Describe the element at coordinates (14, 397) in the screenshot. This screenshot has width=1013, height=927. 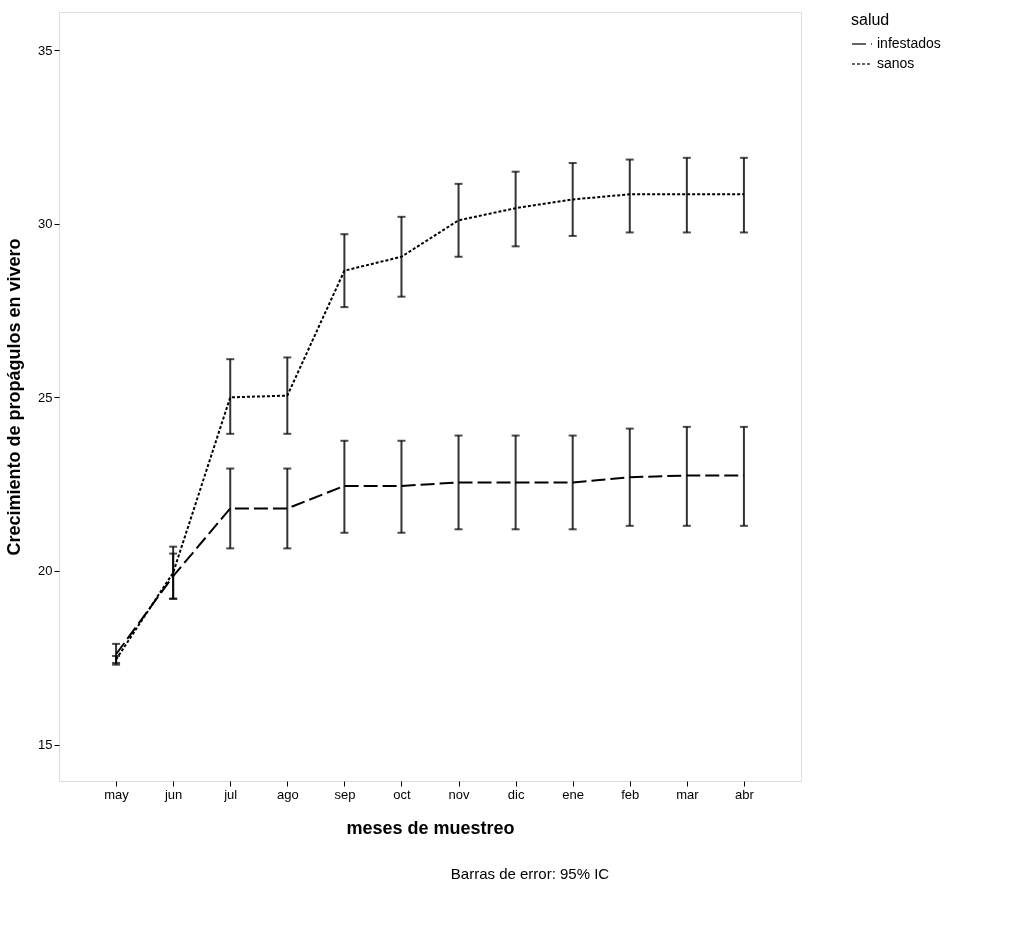
I see `y-axis-title: Crecimiento de propágulos en vivero` at that location.